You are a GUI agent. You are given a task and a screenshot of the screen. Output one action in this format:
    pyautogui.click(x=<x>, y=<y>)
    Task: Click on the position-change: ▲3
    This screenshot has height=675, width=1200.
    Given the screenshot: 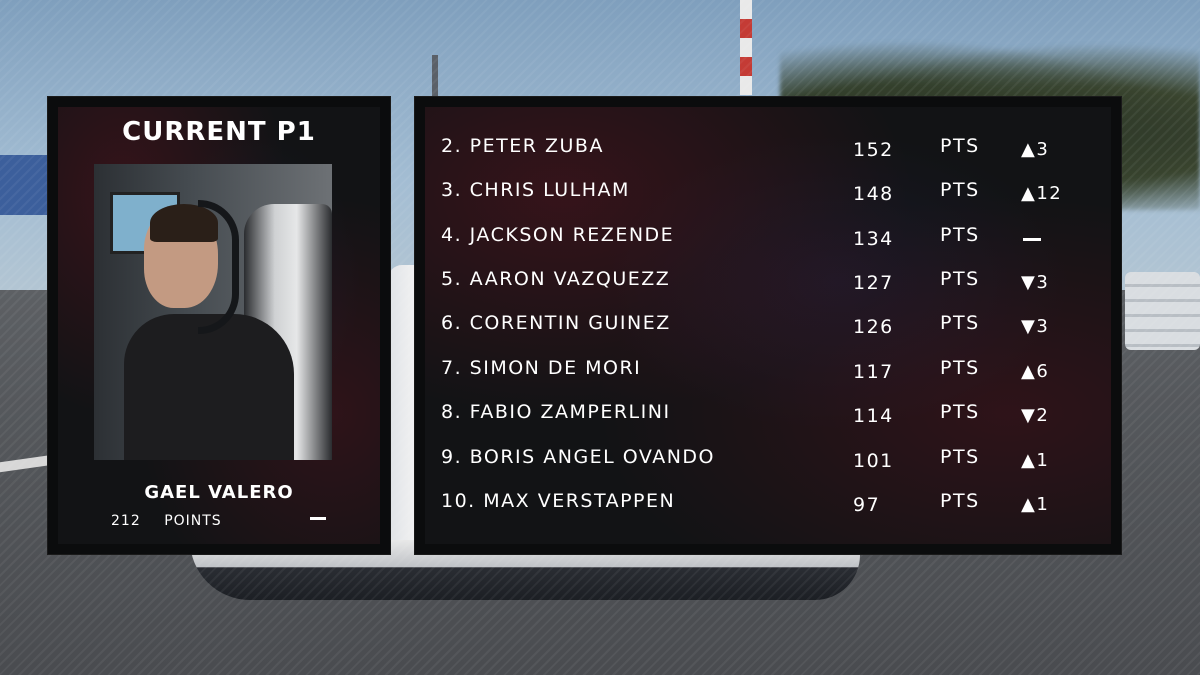 What is the action you would take?
    pyautogui.click(x=1035, y=149)
    